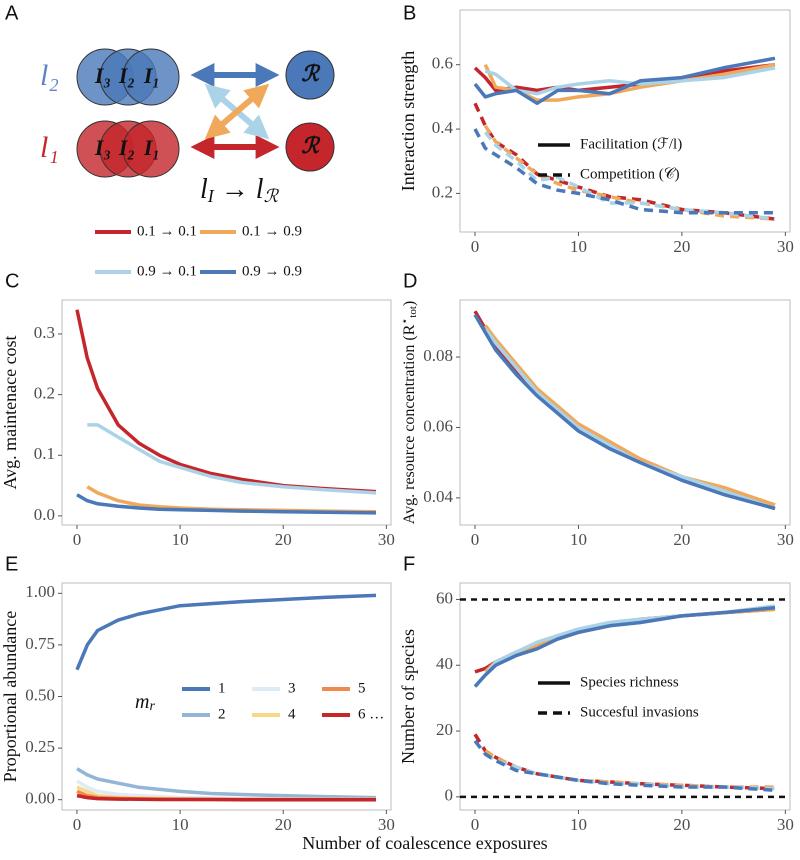  What do you see at coordinates (167, 231) in the screenshot?
I see `legend-label: 0.1 → 0.1` at bounding box center [167, 231].